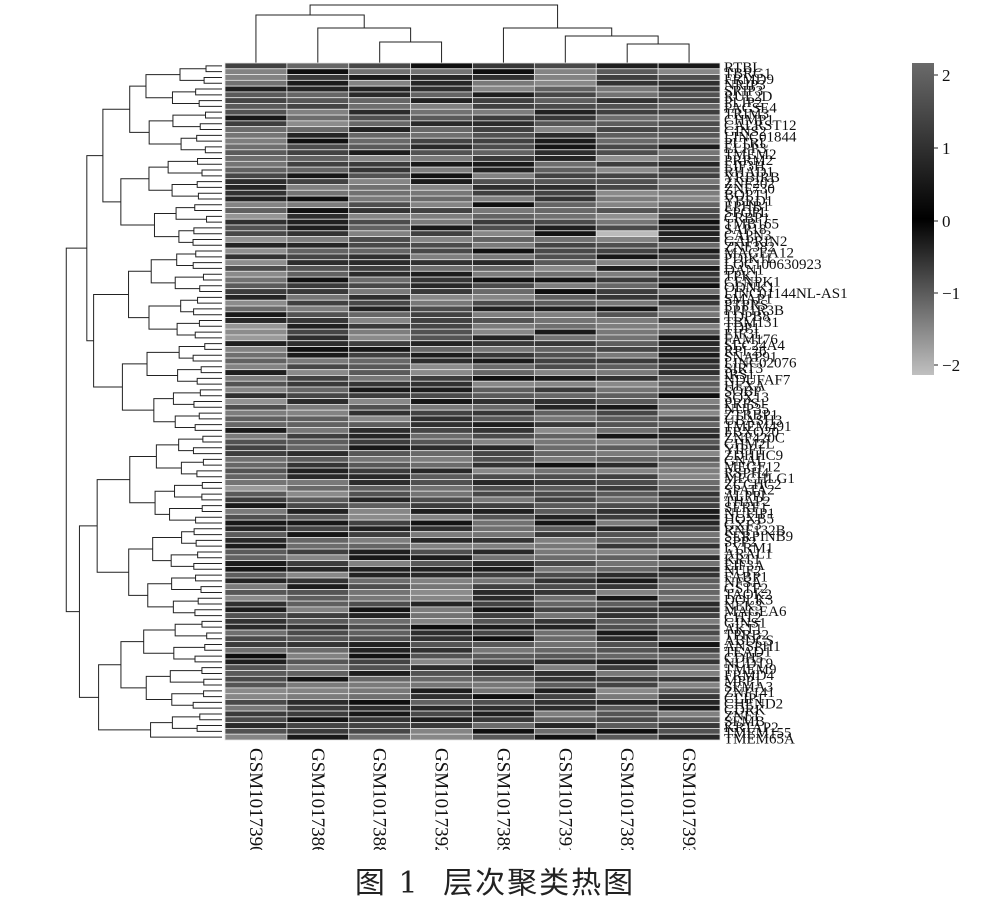  I want to click on row-label: TBRG1, so click(748, 74).